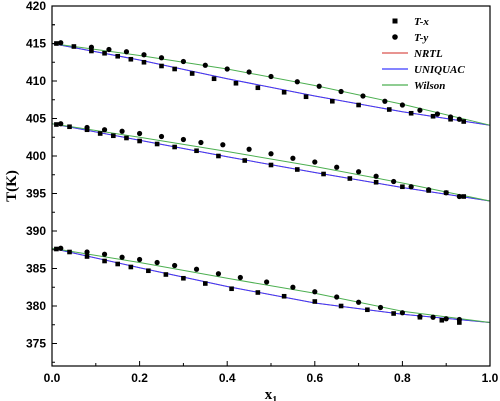 Image resolution: width=500 pixels, height=401 pixels. Describe the element at coordinates (36, 306) in the screenshot. I see `y-tick-label: 380` at that location.